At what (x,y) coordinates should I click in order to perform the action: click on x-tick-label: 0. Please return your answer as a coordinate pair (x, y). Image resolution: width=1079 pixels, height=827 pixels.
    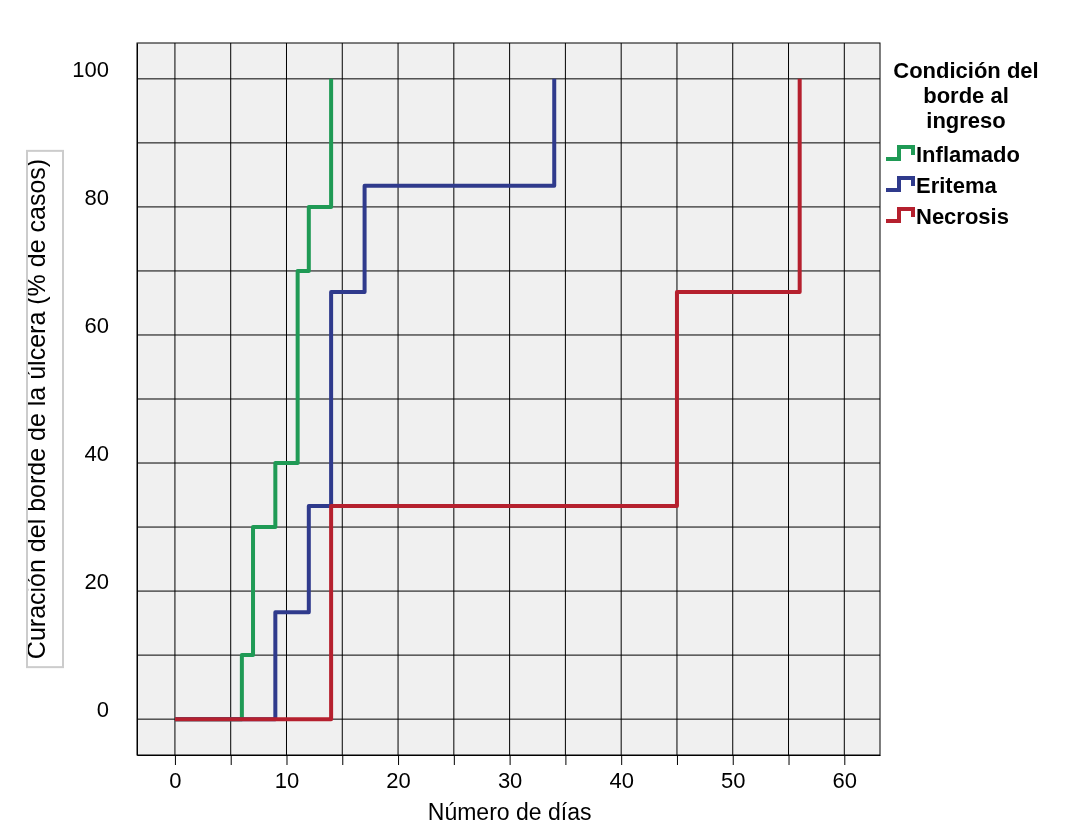
    Looking at the image, I should click on (175, 780).